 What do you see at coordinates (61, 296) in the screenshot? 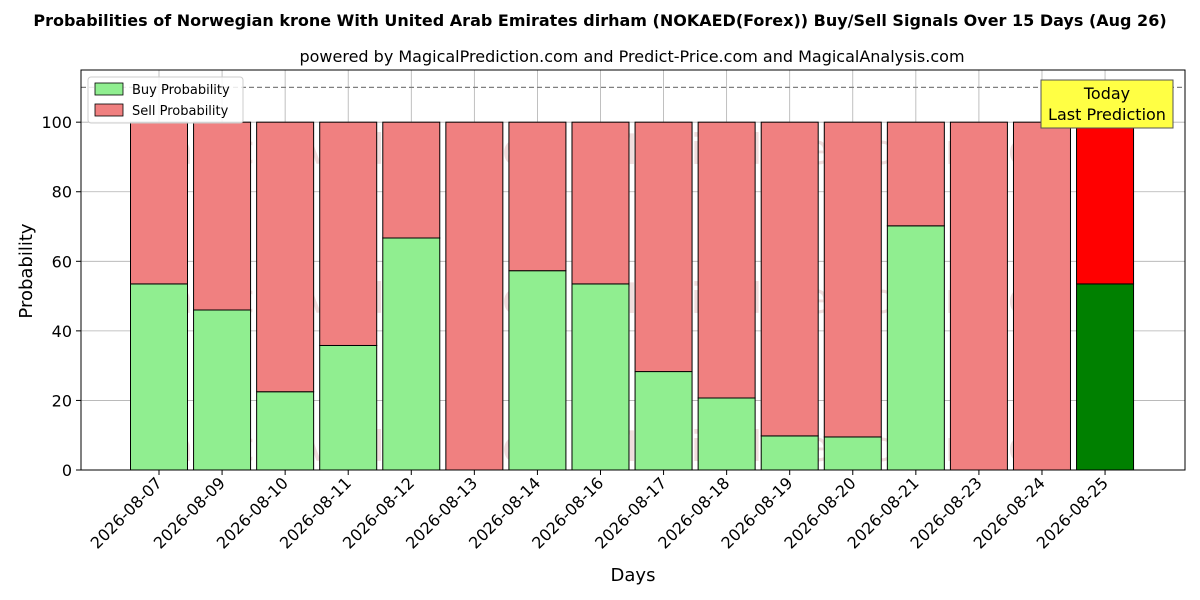
I see `y-axis: 0 20 40 60 80 100` at bounding box center [61, 296].